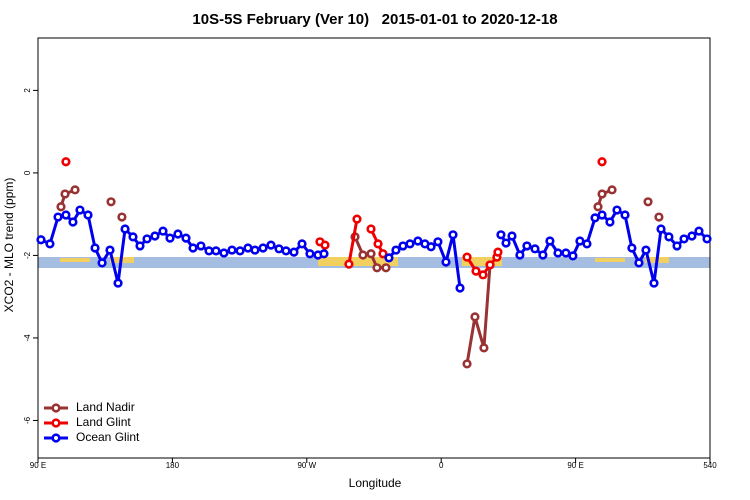 The height and width of the screenshot is (500, 750). Describe the element at coordinates (9, 245) in the screenshot. I see `y-axis-label: XCO2 - MLO trend (ppm)` at that location.